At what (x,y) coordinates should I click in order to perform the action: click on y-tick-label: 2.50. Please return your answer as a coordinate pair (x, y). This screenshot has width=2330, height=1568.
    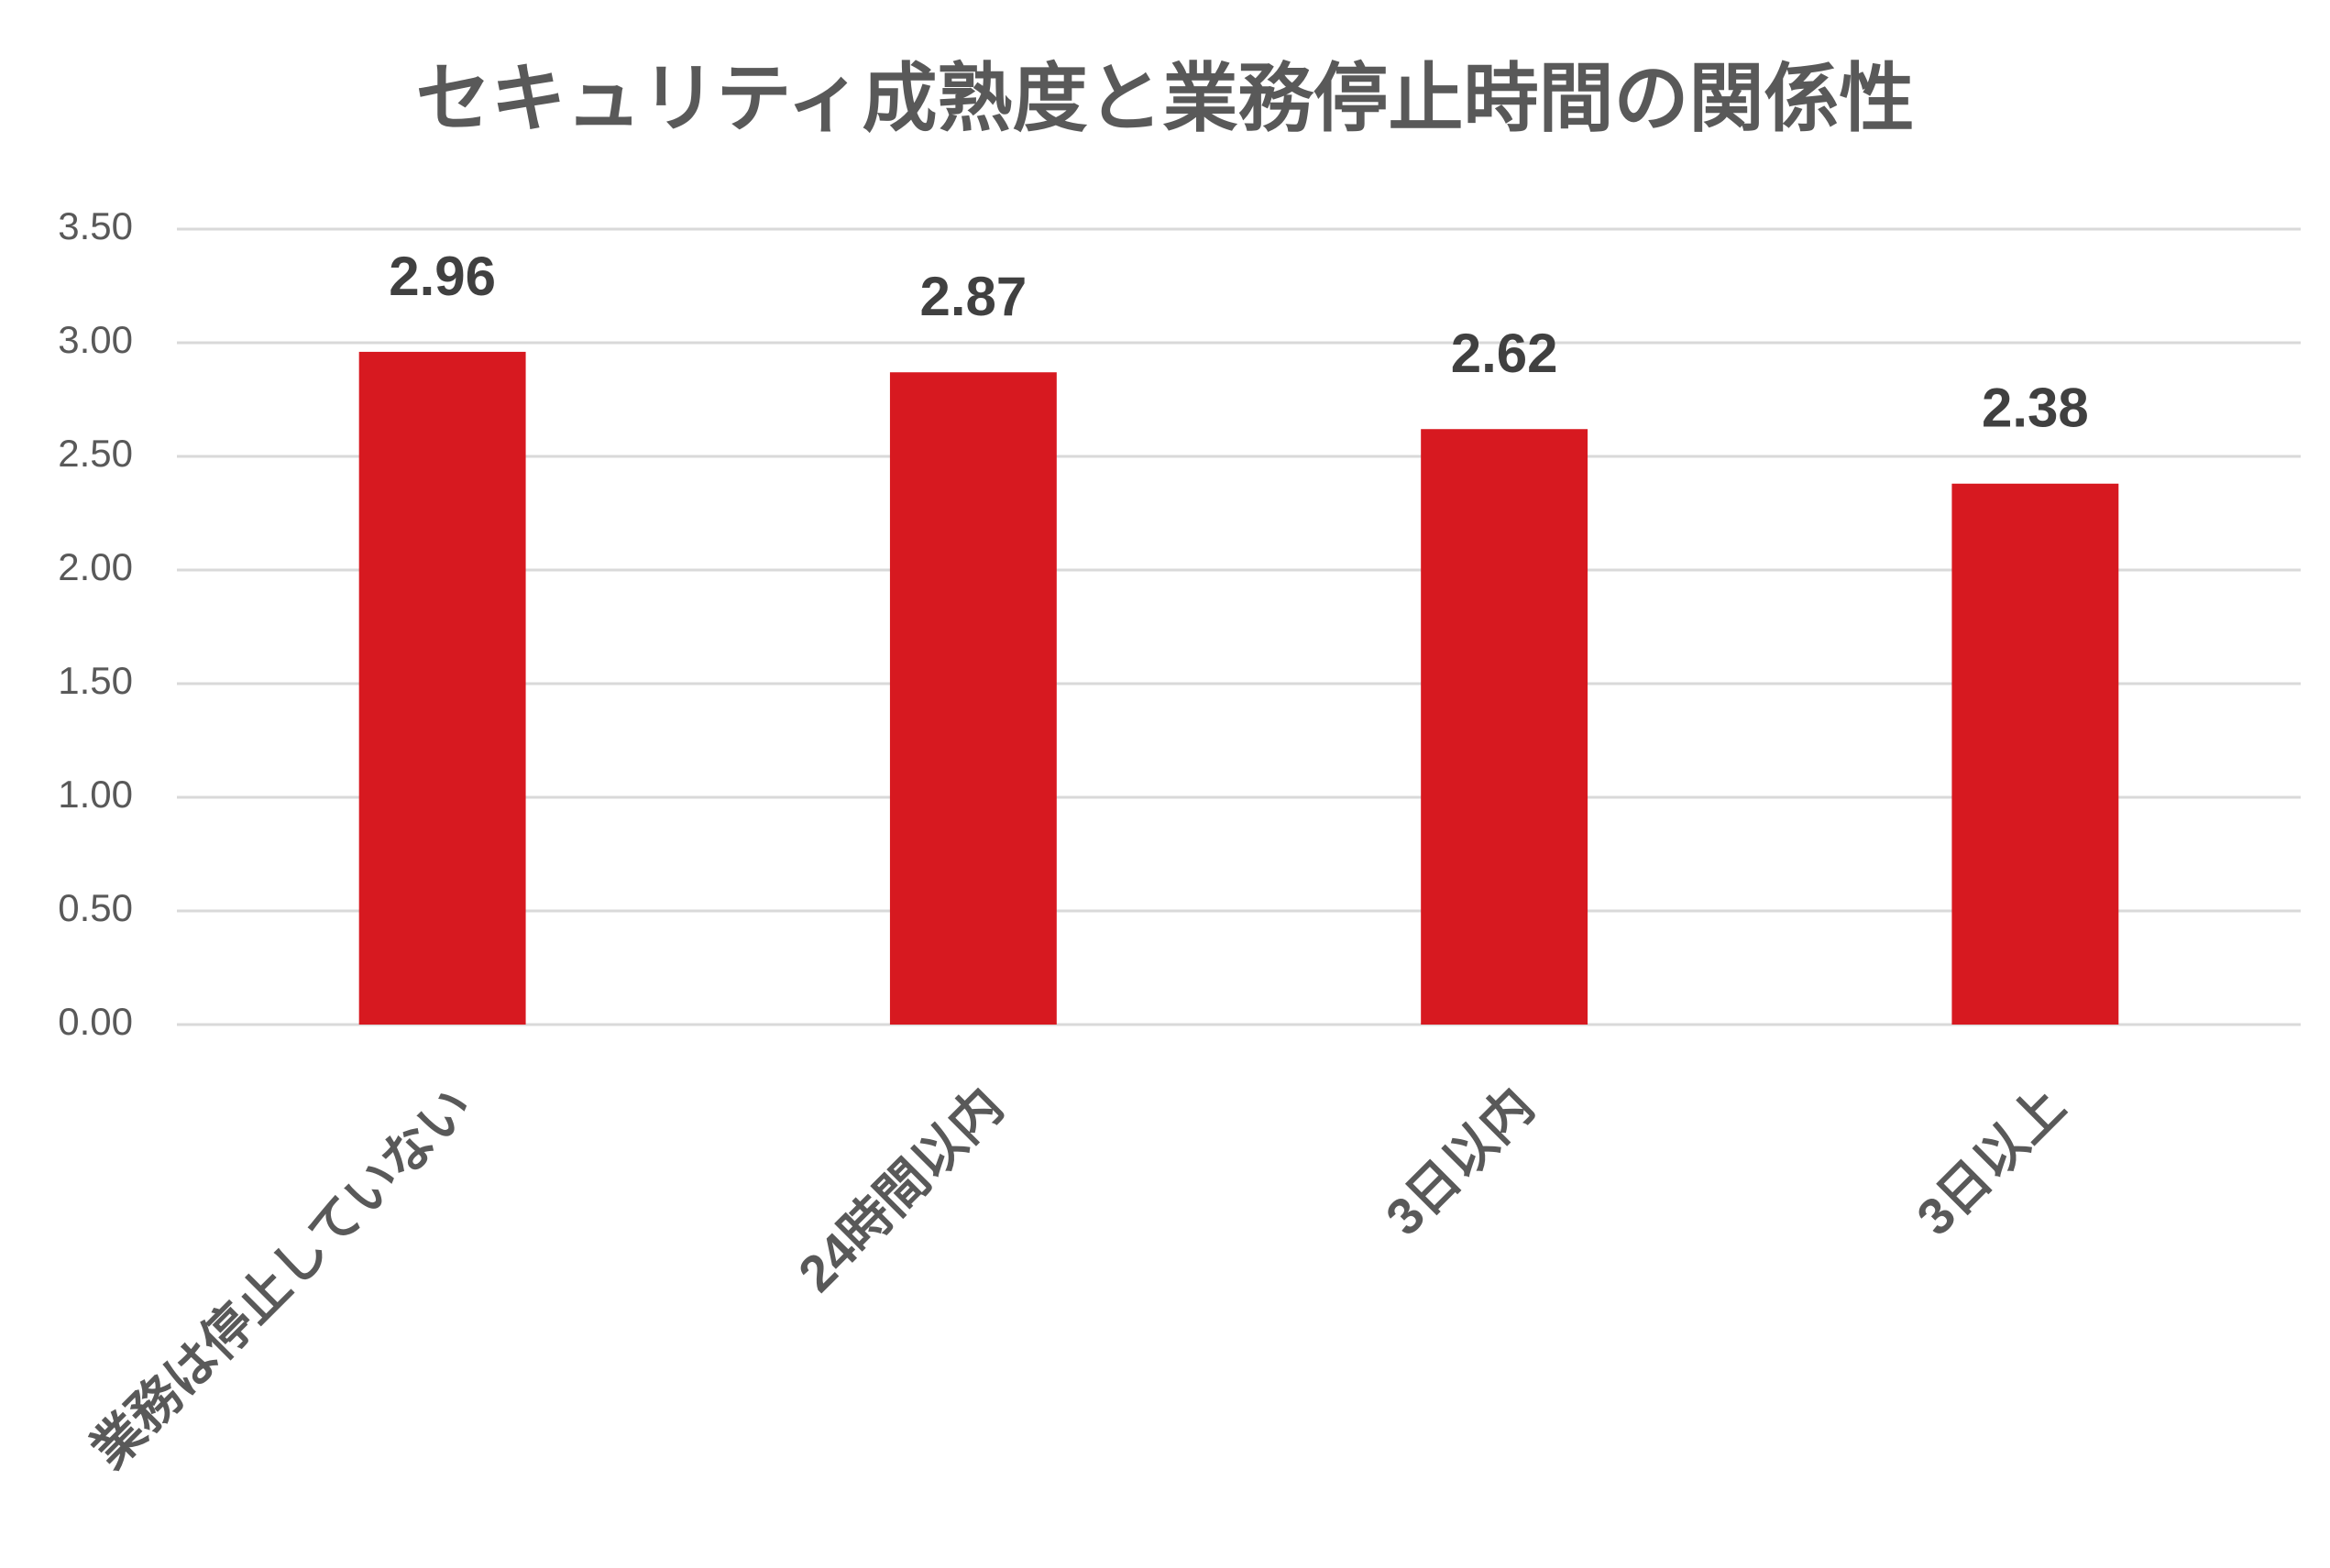
    Looking at the image, I should click on (96, 453).